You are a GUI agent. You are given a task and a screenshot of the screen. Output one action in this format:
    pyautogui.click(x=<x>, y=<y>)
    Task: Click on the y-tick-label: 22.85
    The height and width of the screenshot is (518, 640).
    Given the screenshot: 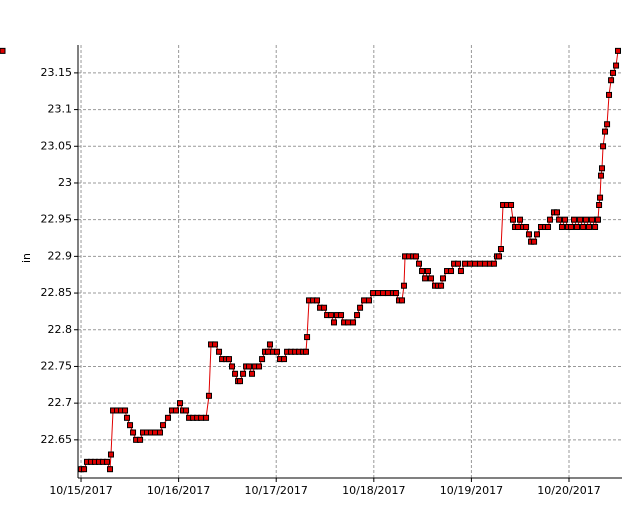 What is the action you would take?
    pyautogui.click(x=57, y=292)
    